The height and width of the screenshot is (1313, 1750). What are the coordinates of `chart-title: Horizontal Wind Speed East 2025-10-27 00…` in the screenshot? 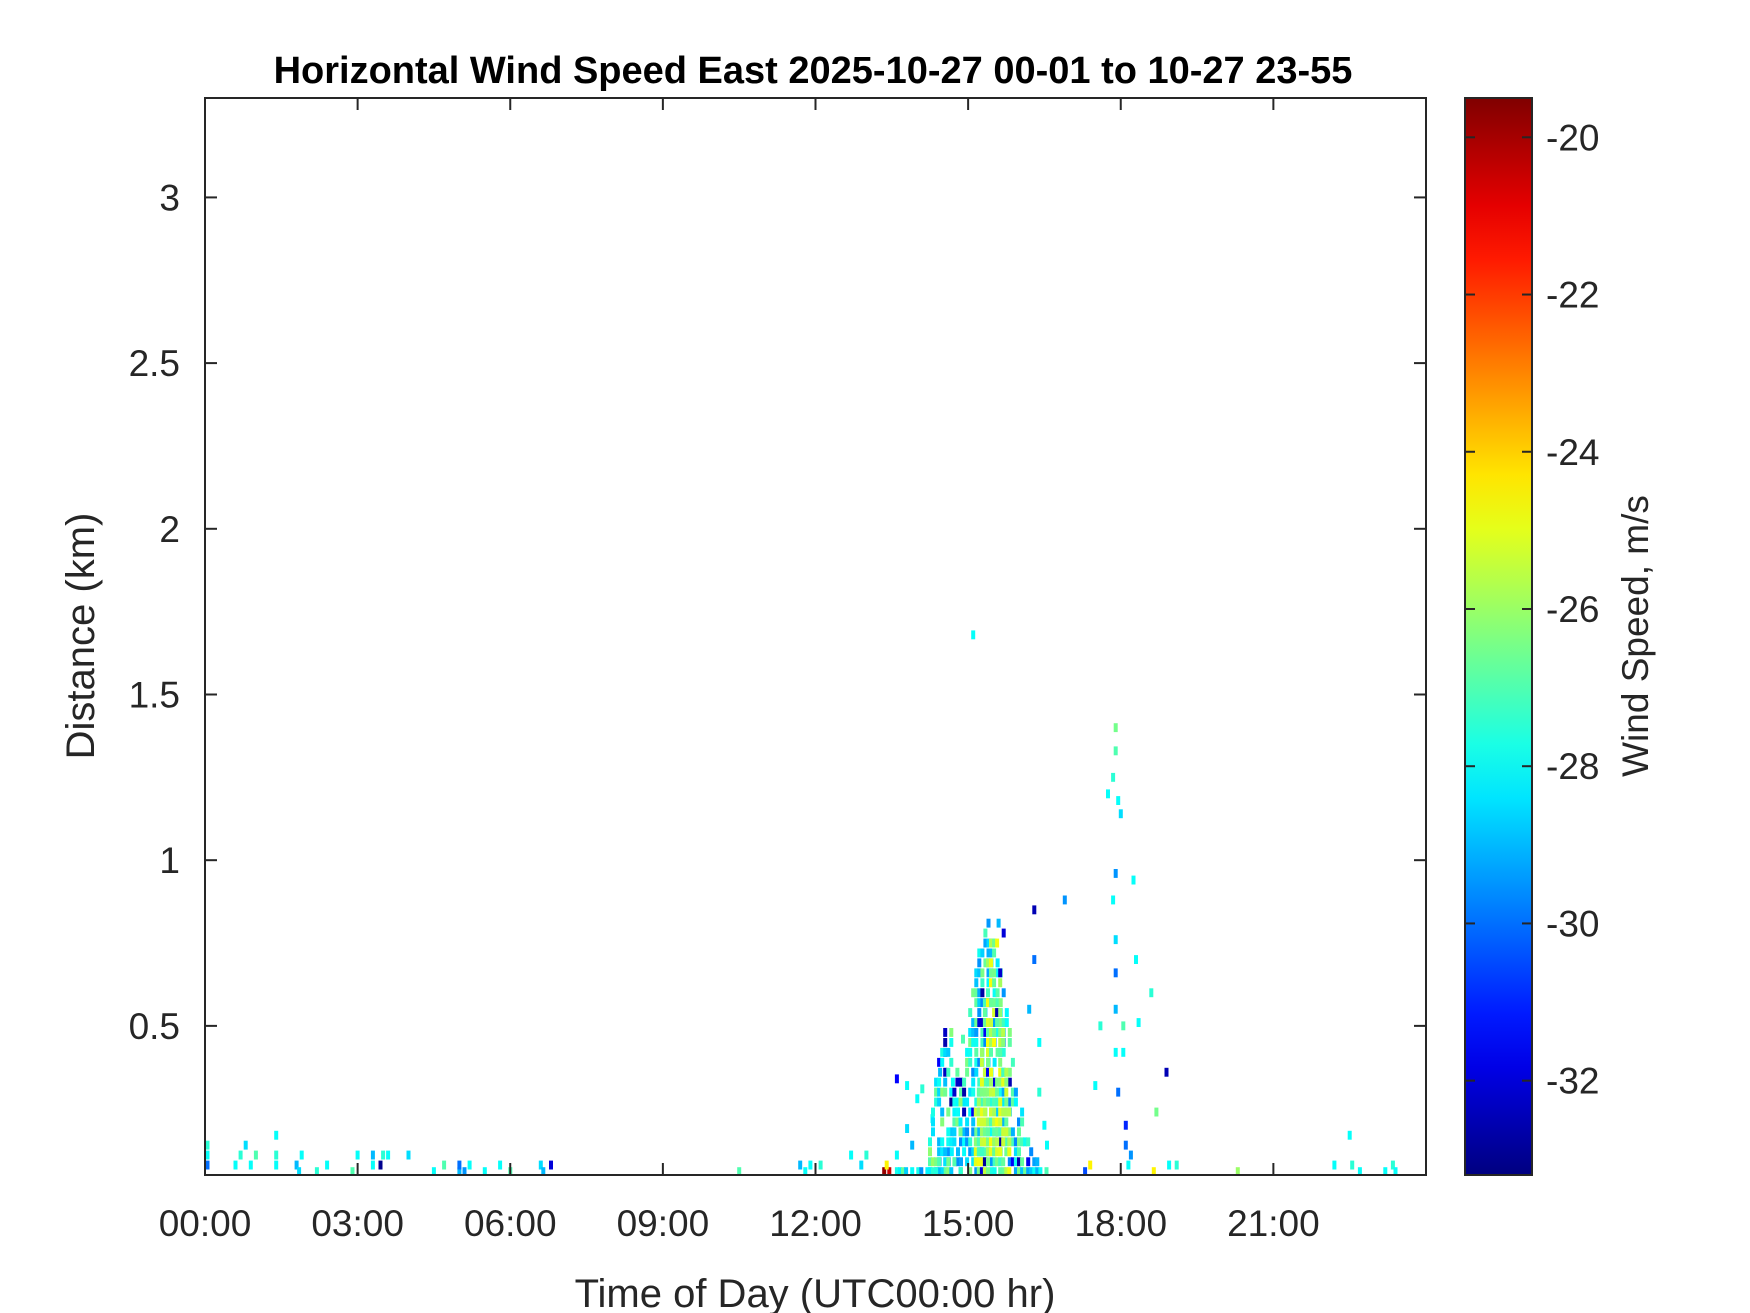 It's located at (813, 71).